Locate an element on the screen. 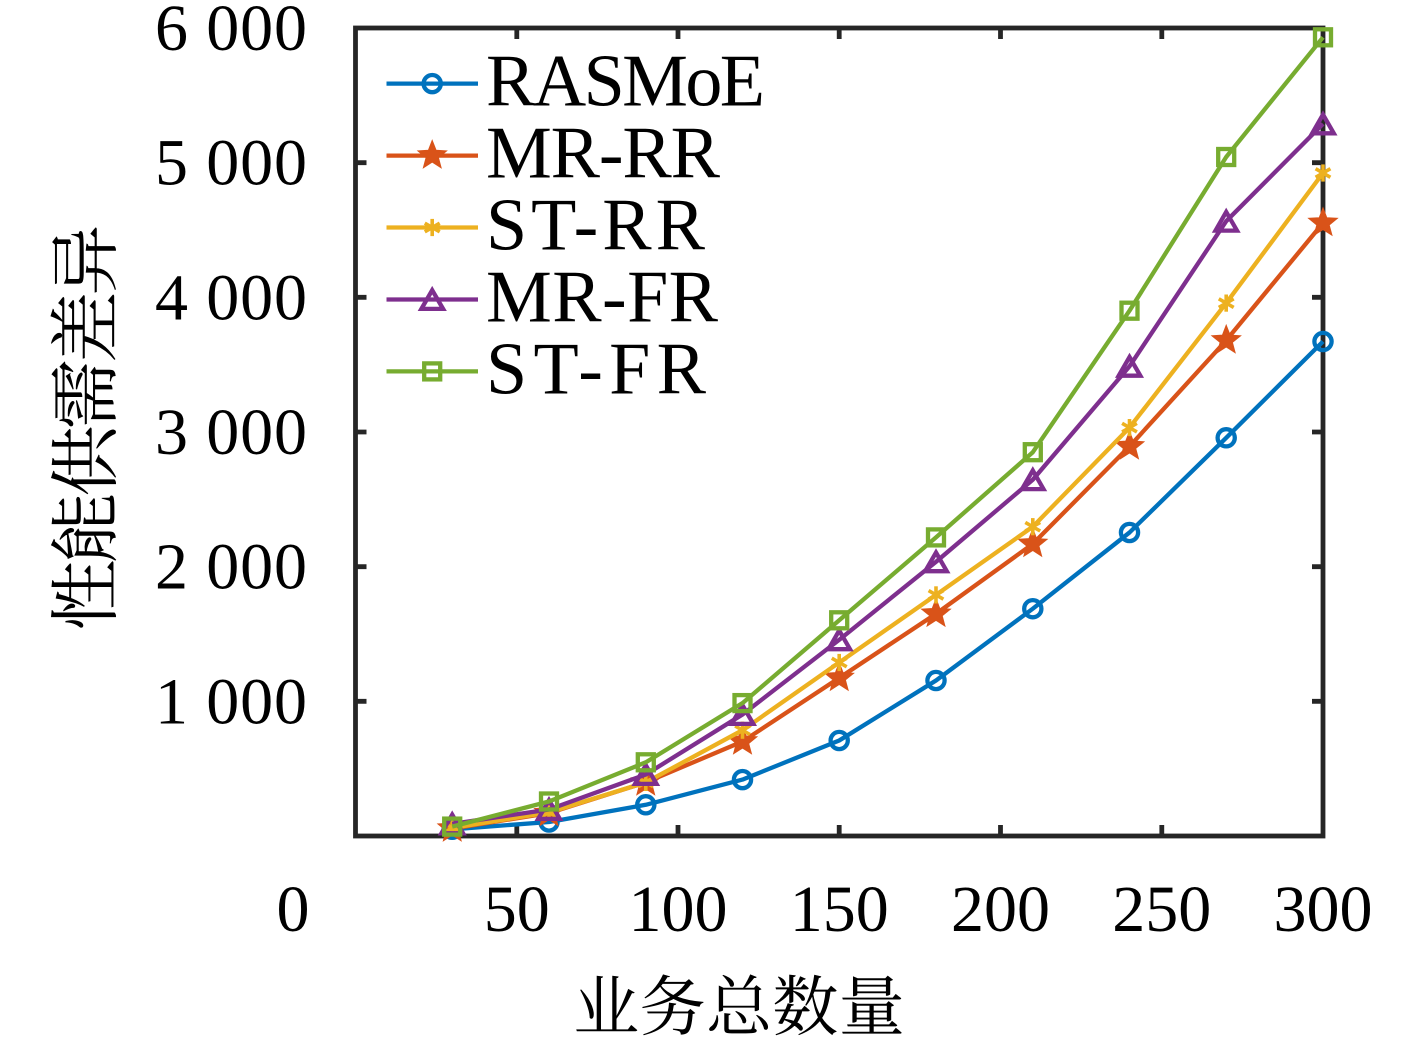 The height and width of the screenshot is (1046, 1417). svg-text: 250 is located at coordinates (1161, 909).